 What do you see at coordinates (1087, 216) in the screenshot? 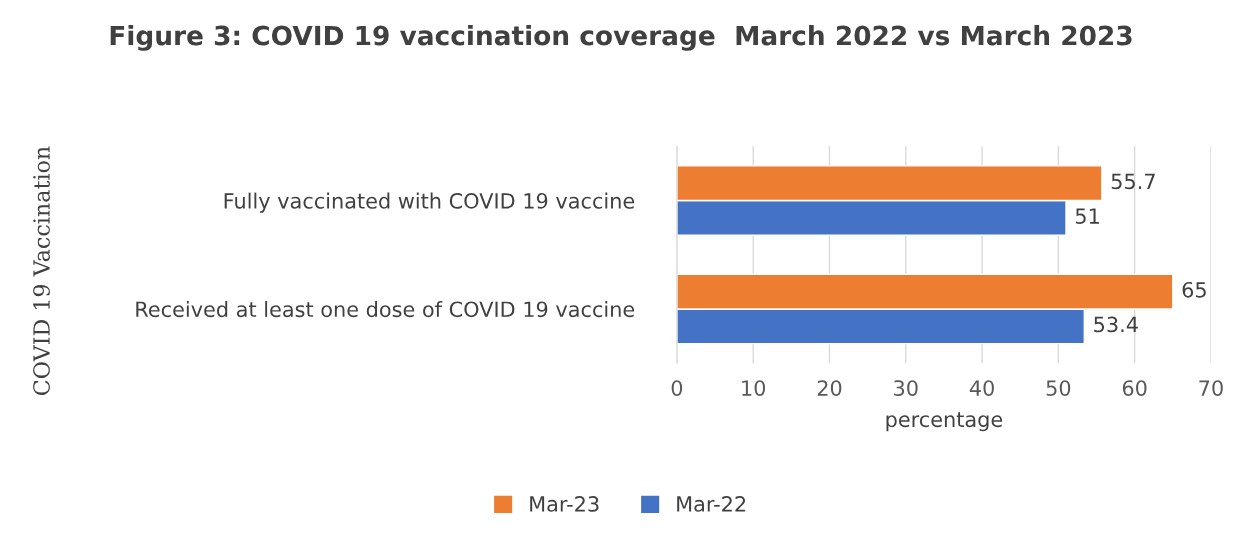
I see `data-label: 51` at bounding box center [1087, 216].